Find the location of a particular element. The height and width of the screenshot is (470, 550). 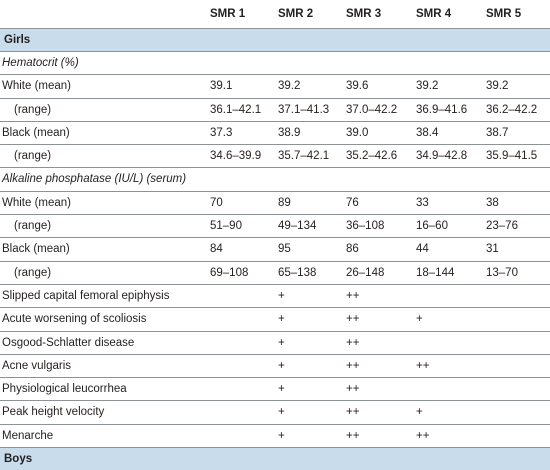

table-cell: 44 is located at coordinates (449, 249).